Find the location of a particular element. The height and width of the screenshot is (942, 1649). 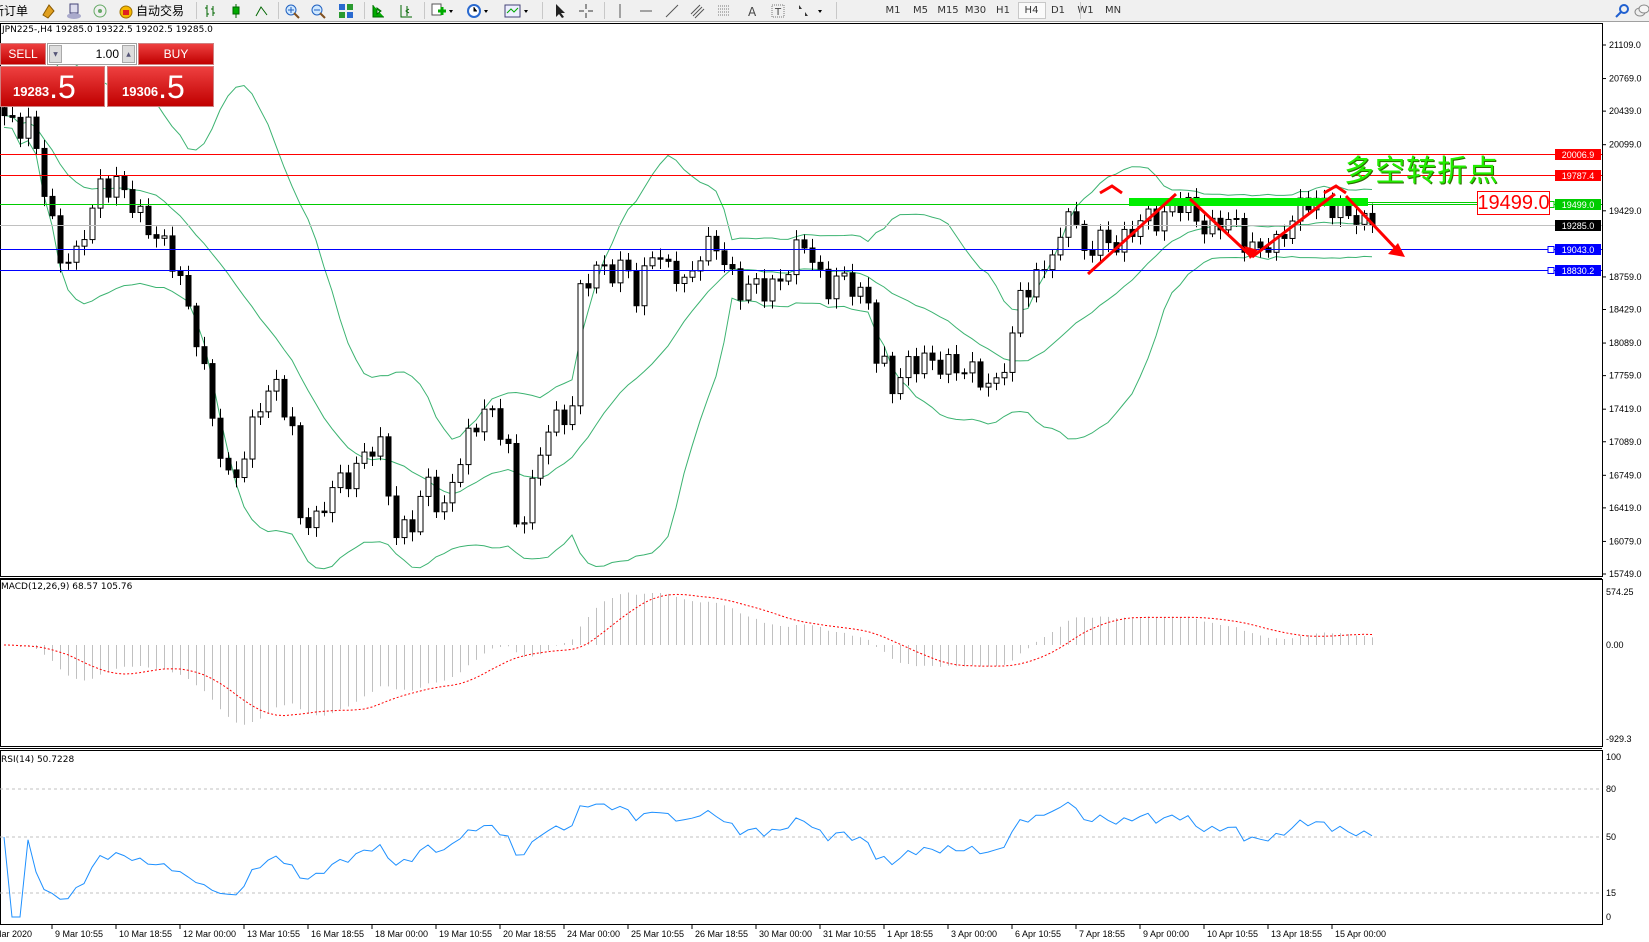

zoom-in-button is located at coordinates (292, 10).